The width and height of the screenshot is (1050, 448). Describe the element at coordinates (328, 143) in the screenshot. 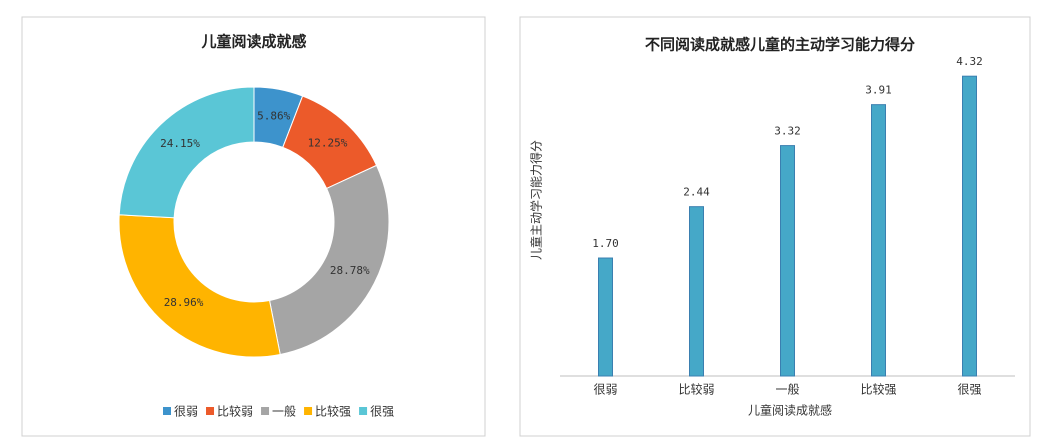

I see `data-label: 12.25%` at that location.